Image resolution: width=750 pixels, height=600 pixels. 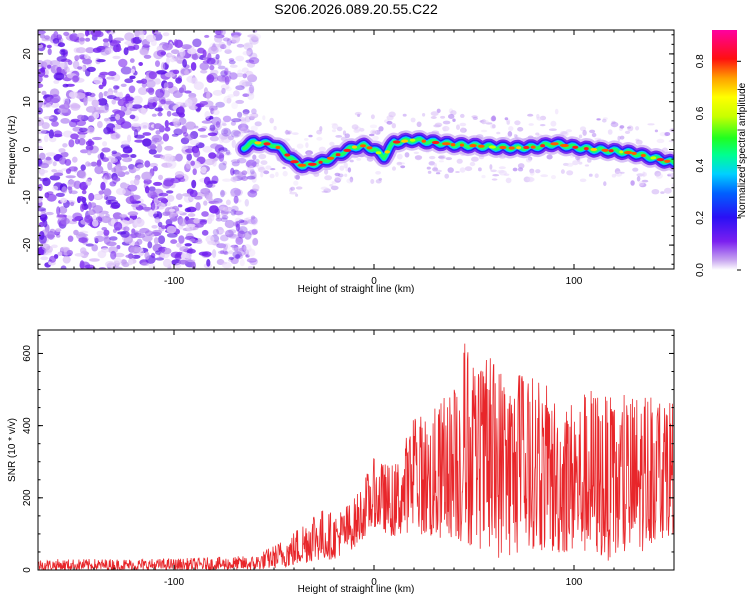 What do you see at coordinates (700, 61) in the screenshot?
I see `colorbar-tick-label: 0.8` at bounding box center [700, 61].